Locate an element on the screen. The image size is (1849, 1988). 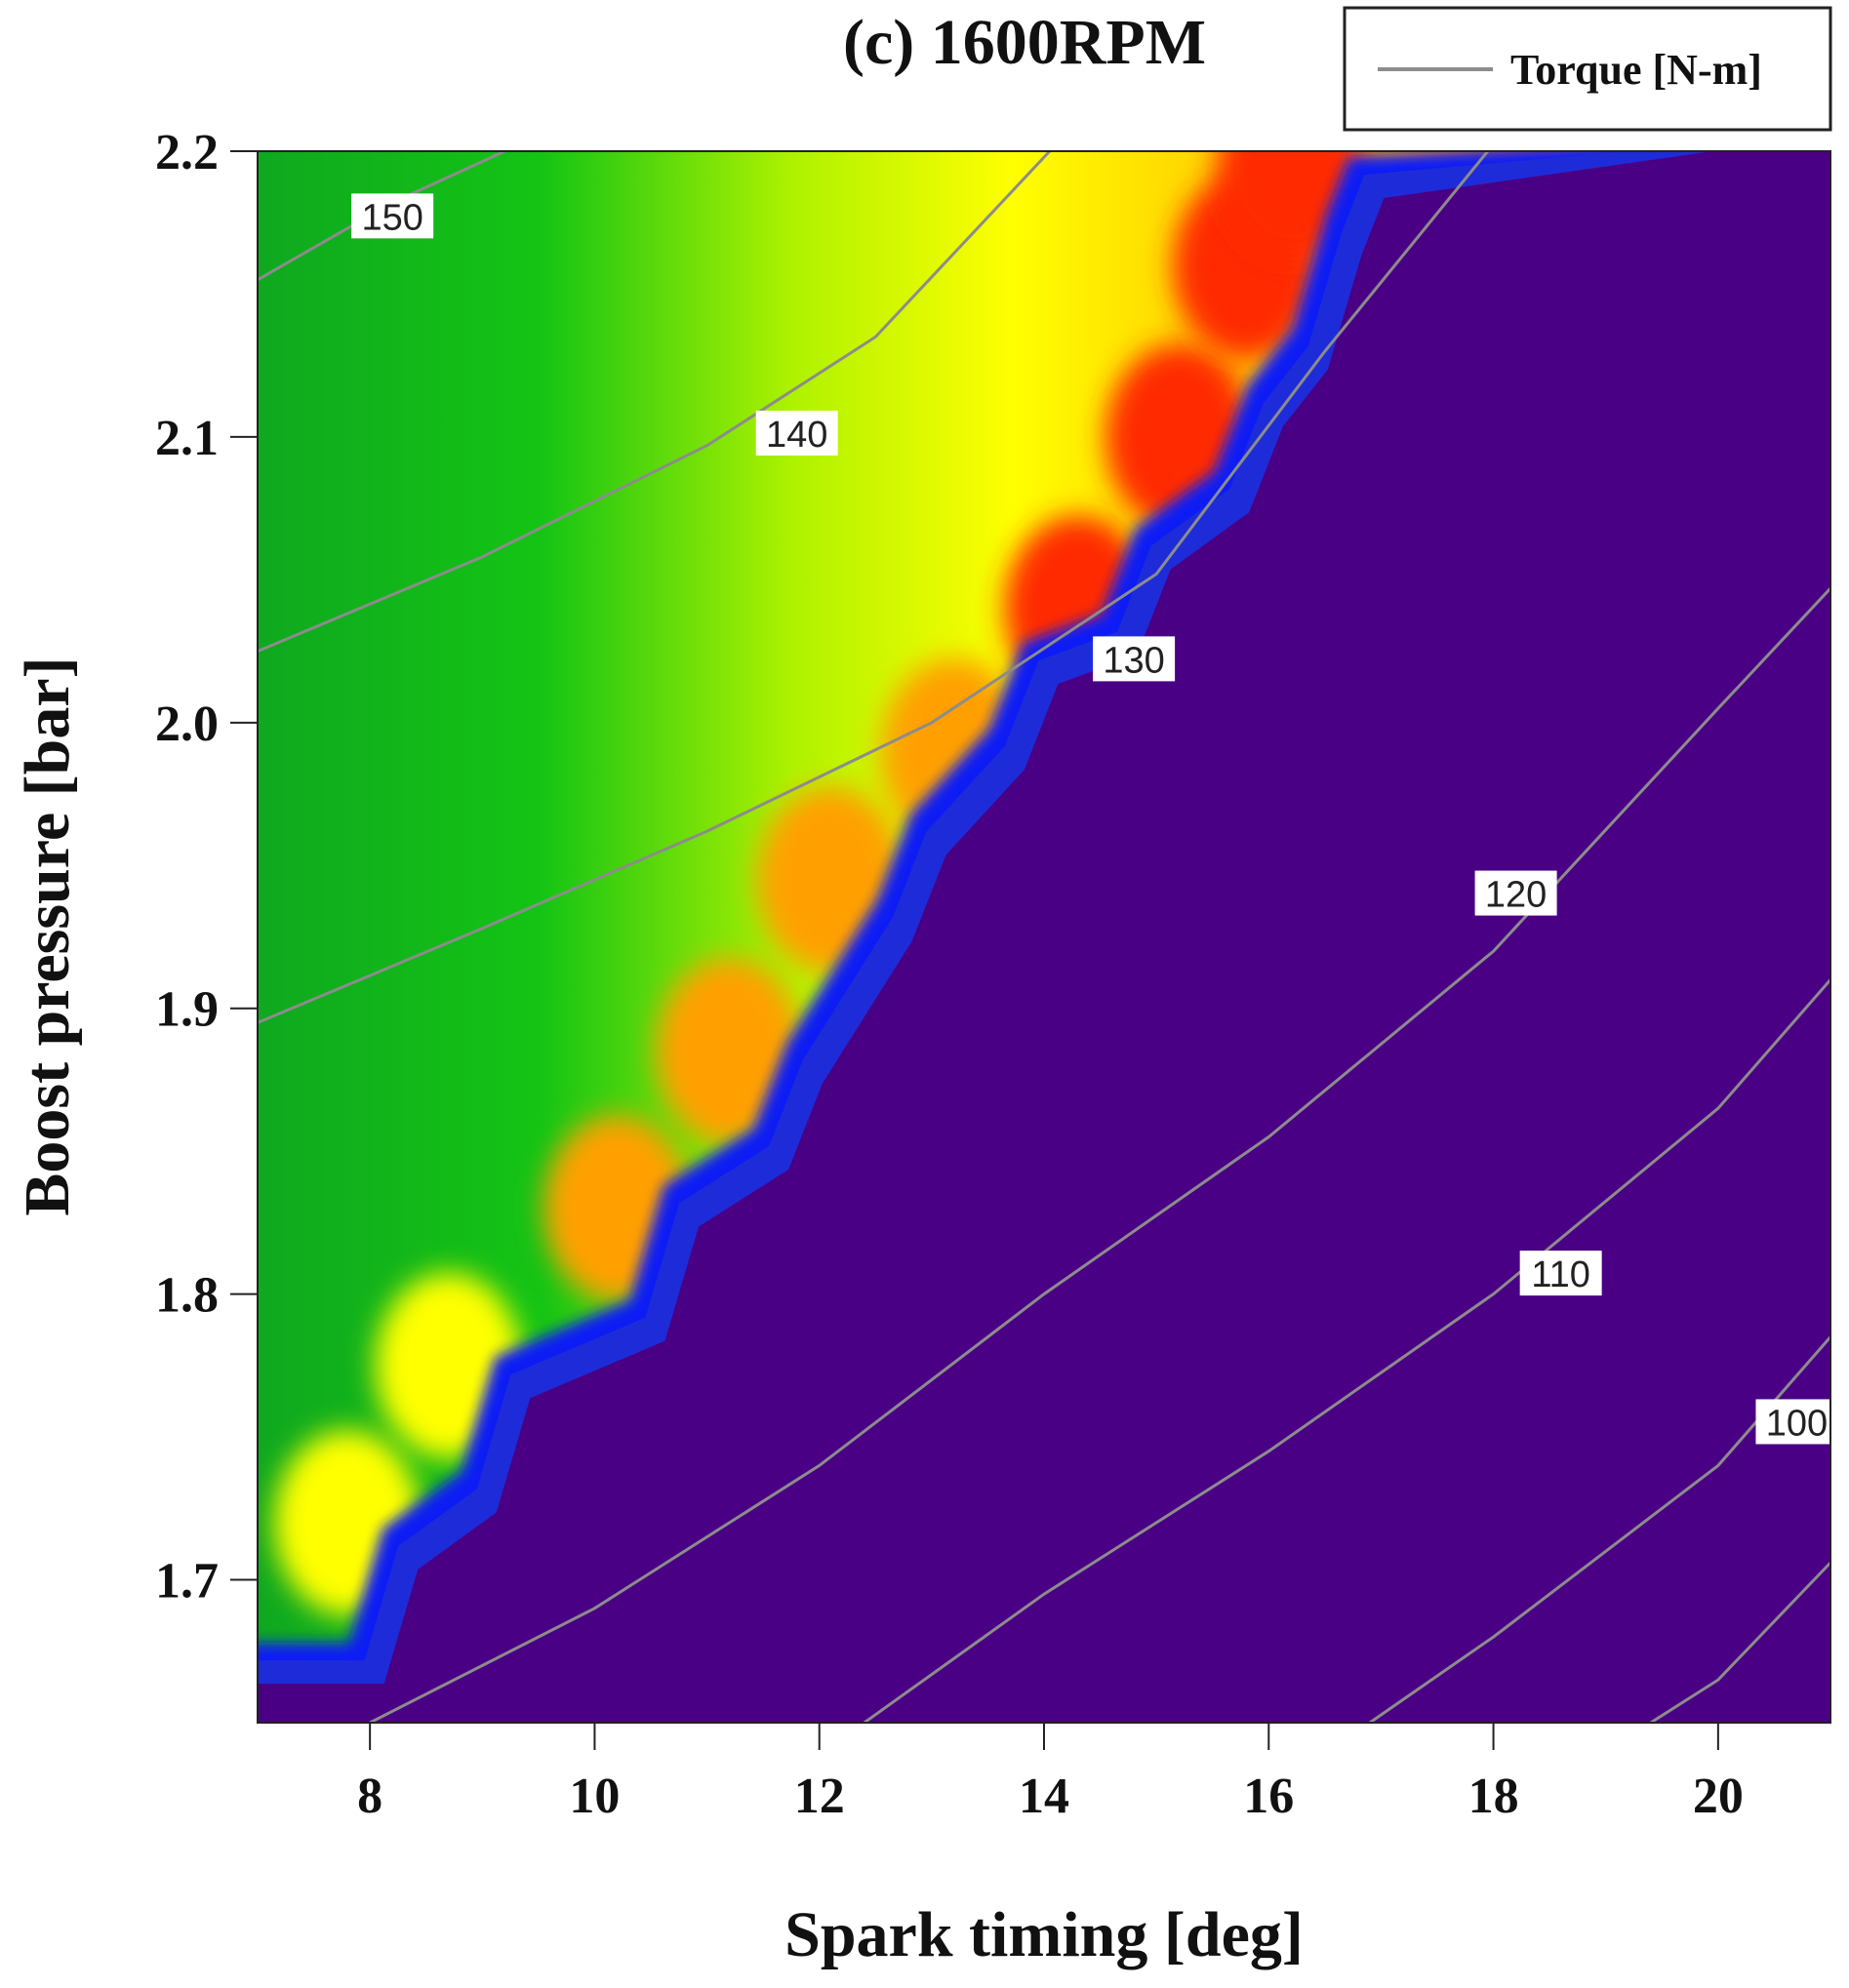
x-tick-label-12: 12 is located at coordinates (820, 1796).